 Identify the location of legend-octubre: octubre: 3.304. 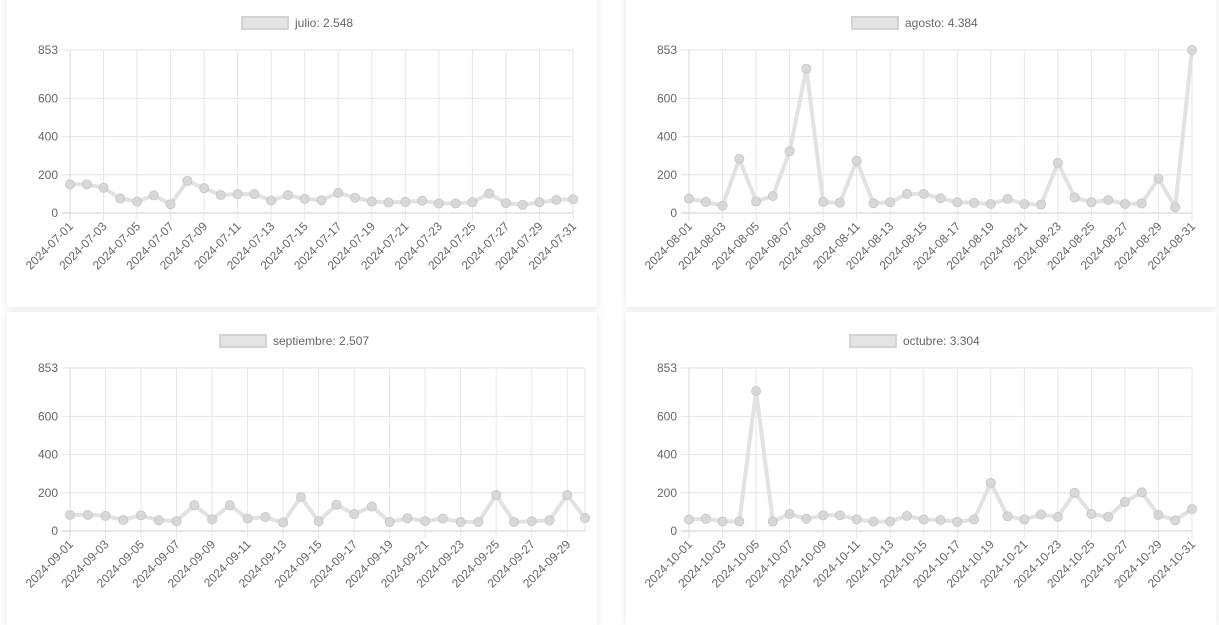
(914, 341).